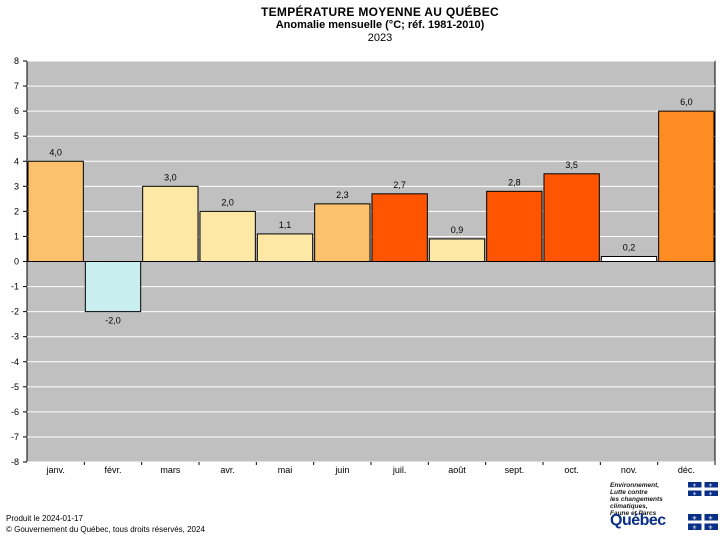 The image size is (725, 544). What do you see at coordinates (227, 236) in the screenshot?
I see `bar-avr` at bounding box center [227, 236].